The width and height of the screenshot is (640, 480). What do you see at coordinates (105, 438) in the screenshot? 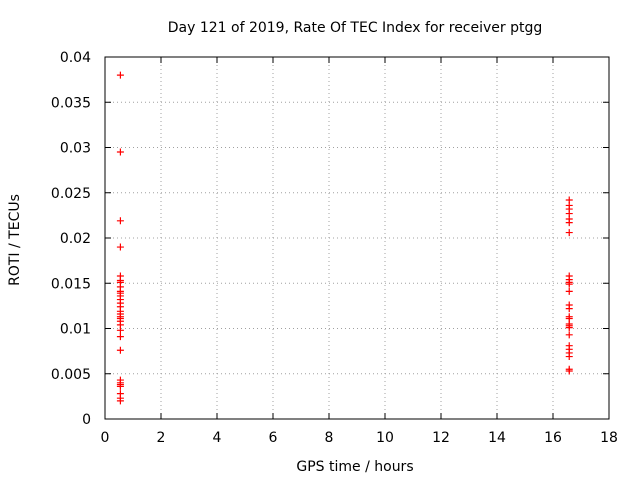
I see `x-tick-label: 0` at bounding box center [105, 438].